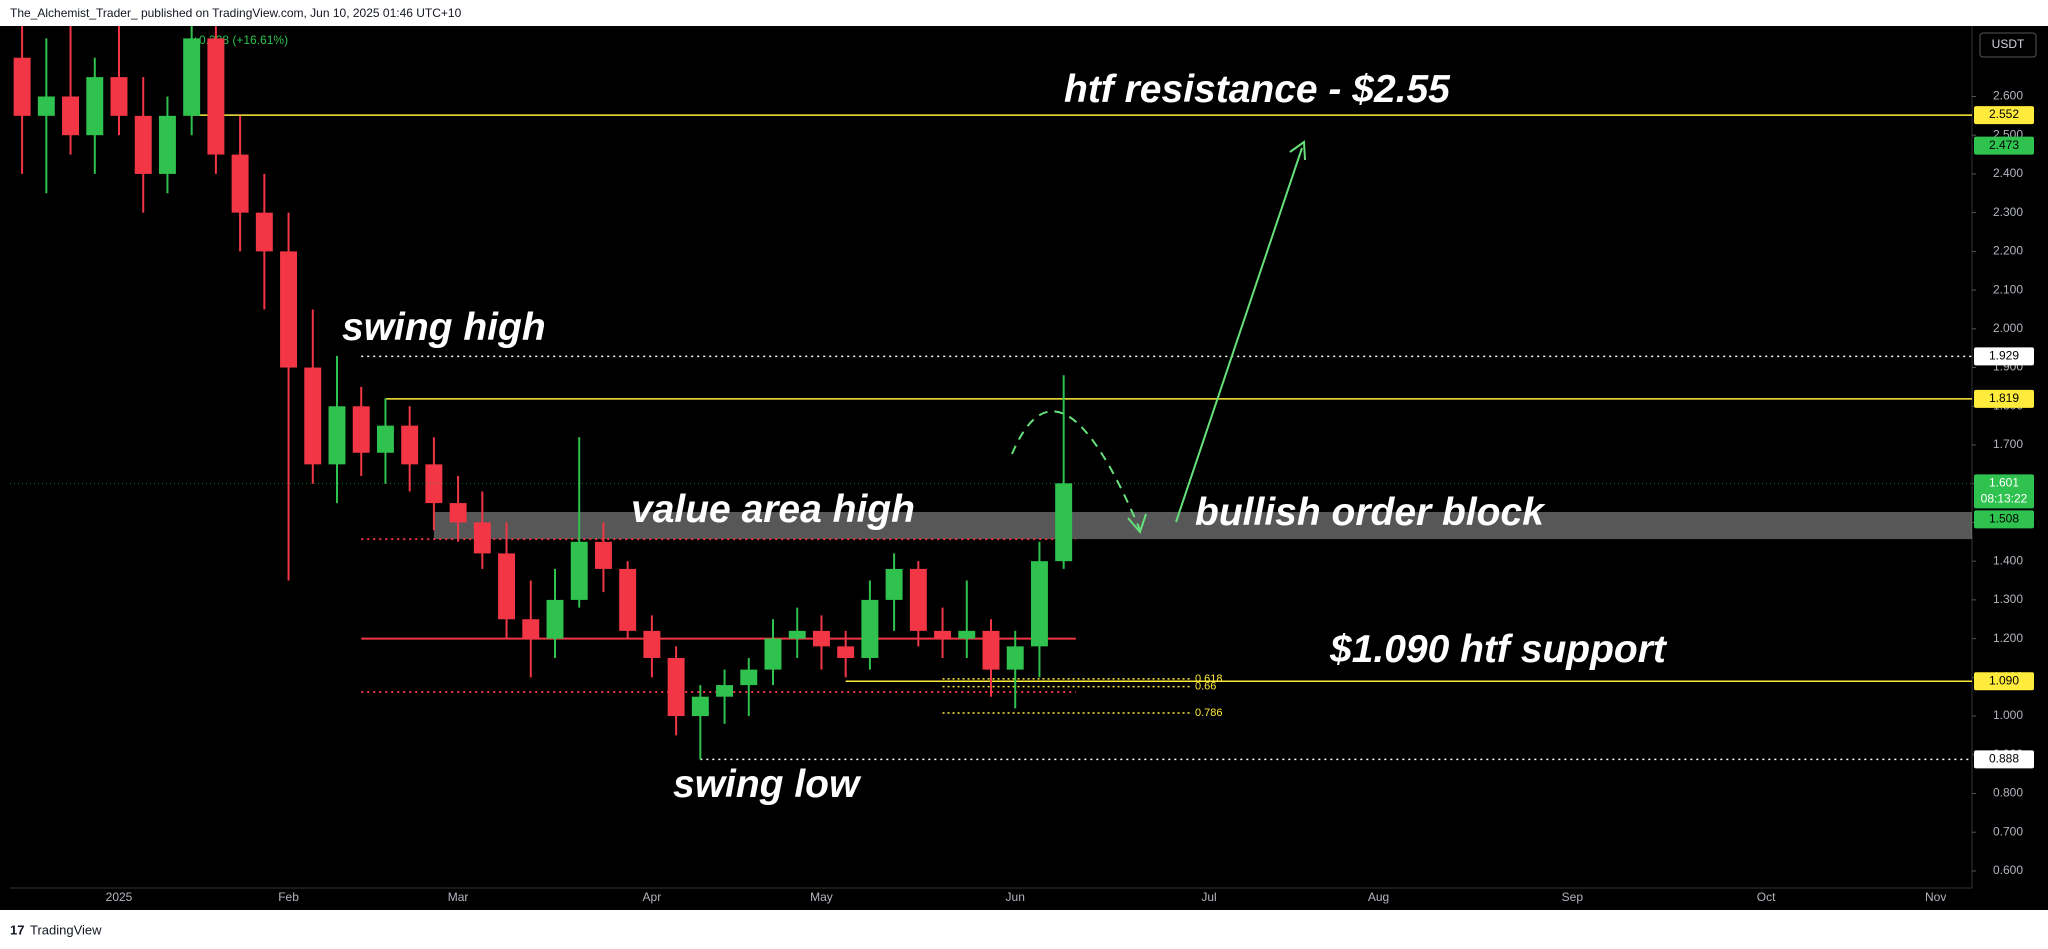 This screenshot has width=2048, height=949. Describe the element at coordinates (2004, 114) in the screenshot. I see `price-label: 2.552` at that location.